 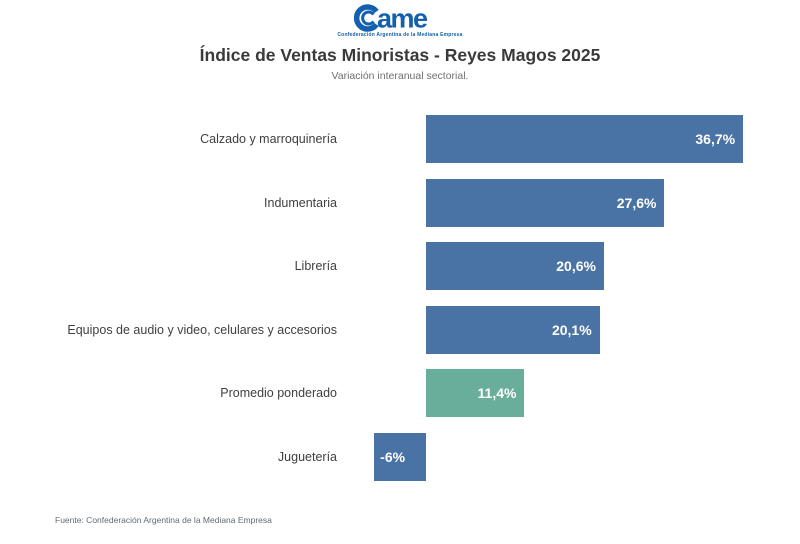 I want to click on category-label: Calzado y marroquinería, so click(x=268, y=139).